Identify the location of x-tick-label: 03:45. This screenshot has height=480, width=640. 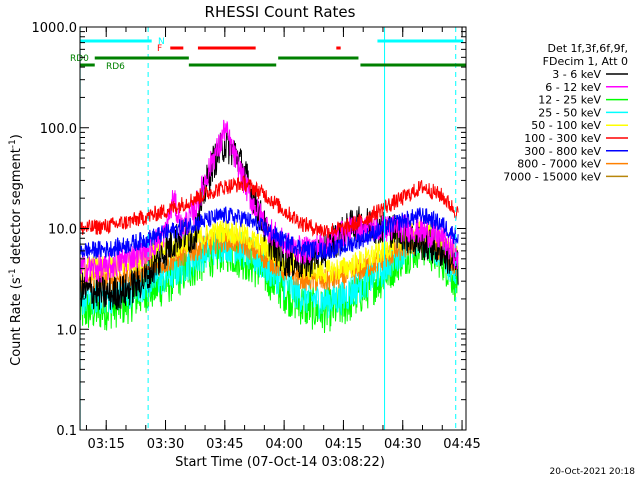
(224, 444).